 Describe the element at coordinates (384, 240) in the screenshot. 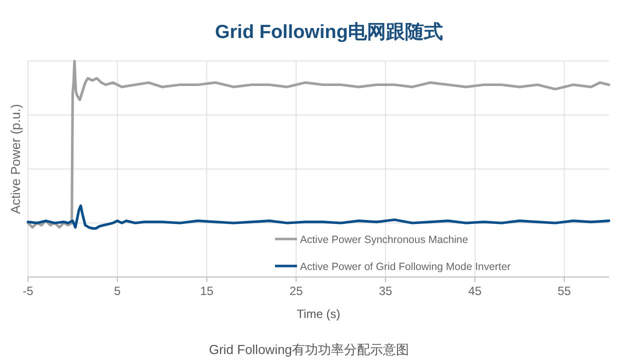

I see `legend-label: Active Power Synchronous Machine` at that location.